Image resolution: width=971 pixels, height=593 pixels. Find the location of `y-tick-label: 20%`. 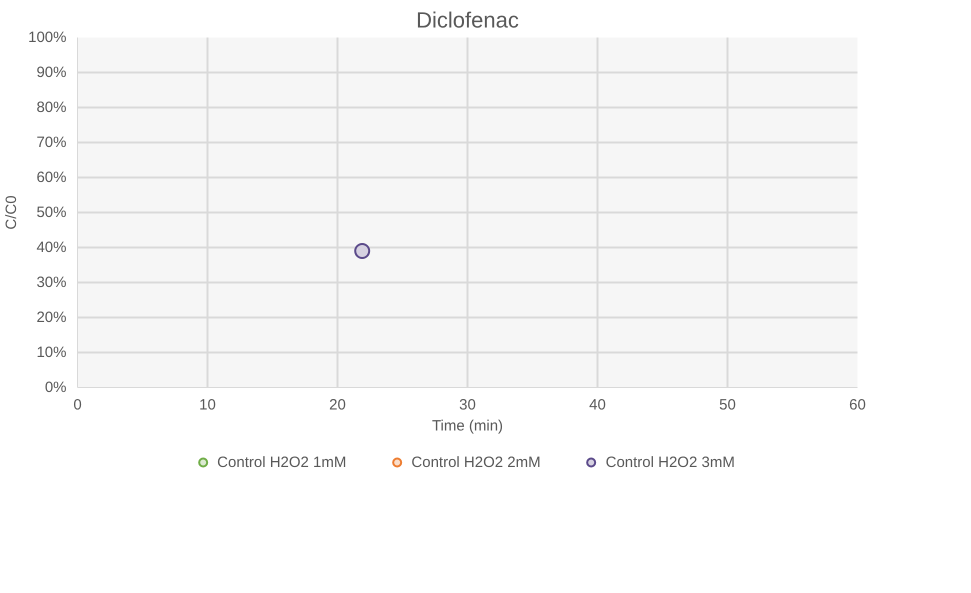

y-tick-label: 20% is located at coordinates (51, 317).